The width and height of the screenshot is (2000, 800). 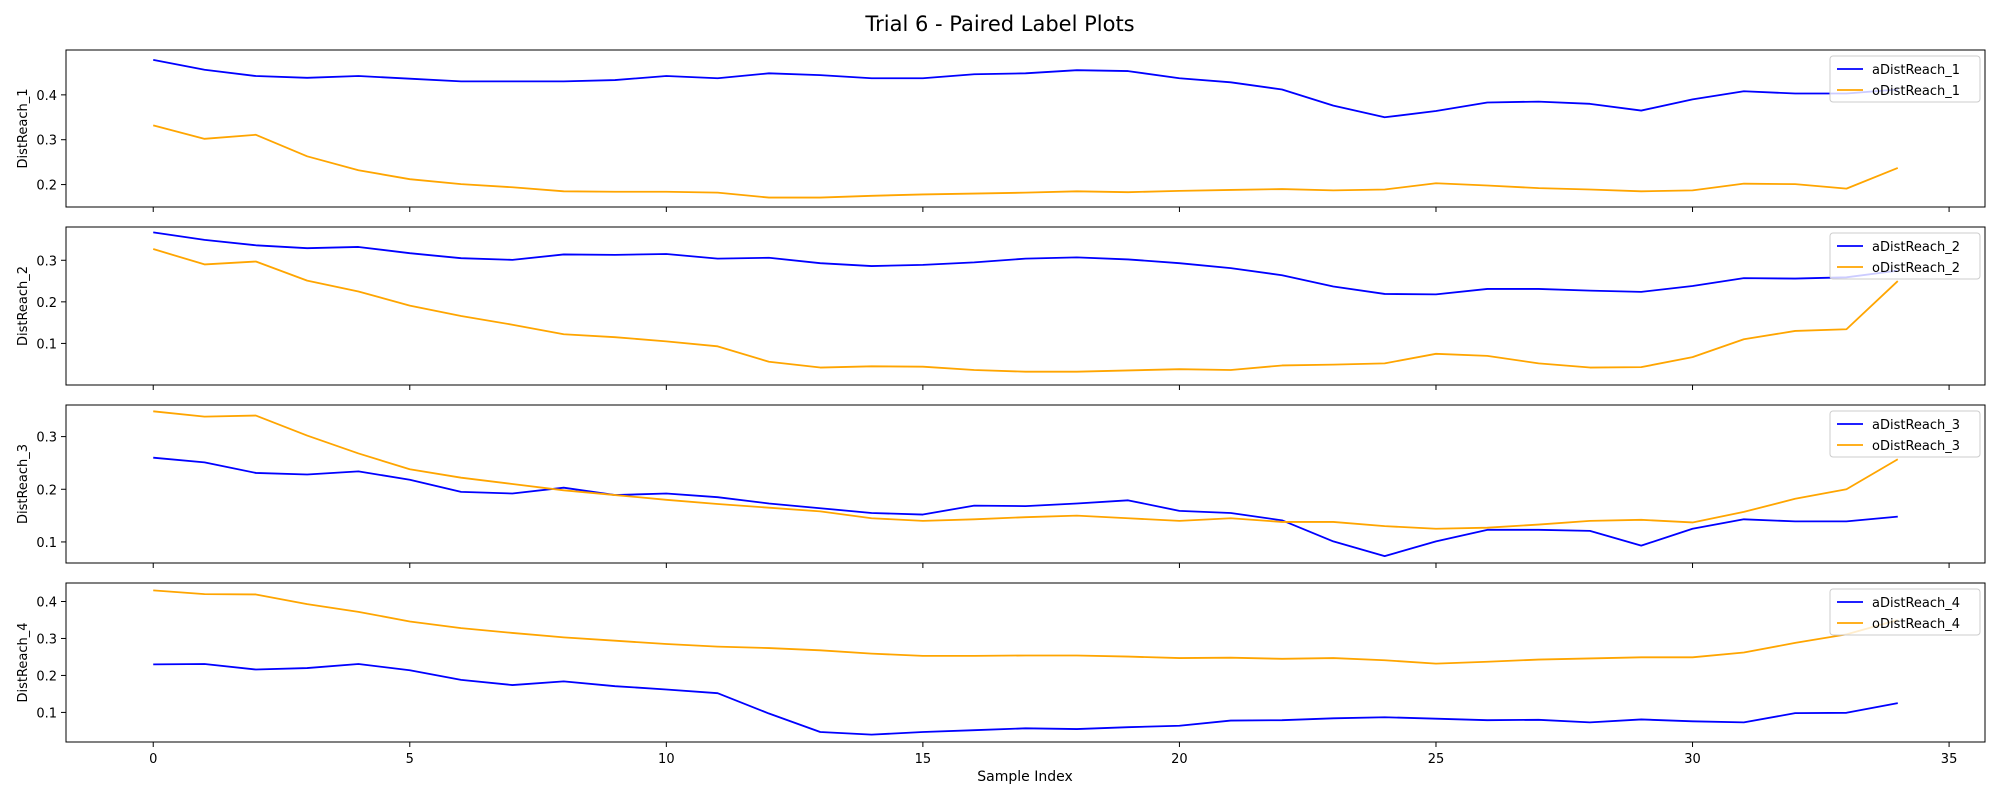 What do you see at coordinates (1916, 268) in the screenshot?
I see `legend-entry: oDistReach_2` at bounding box center [1916, 268].